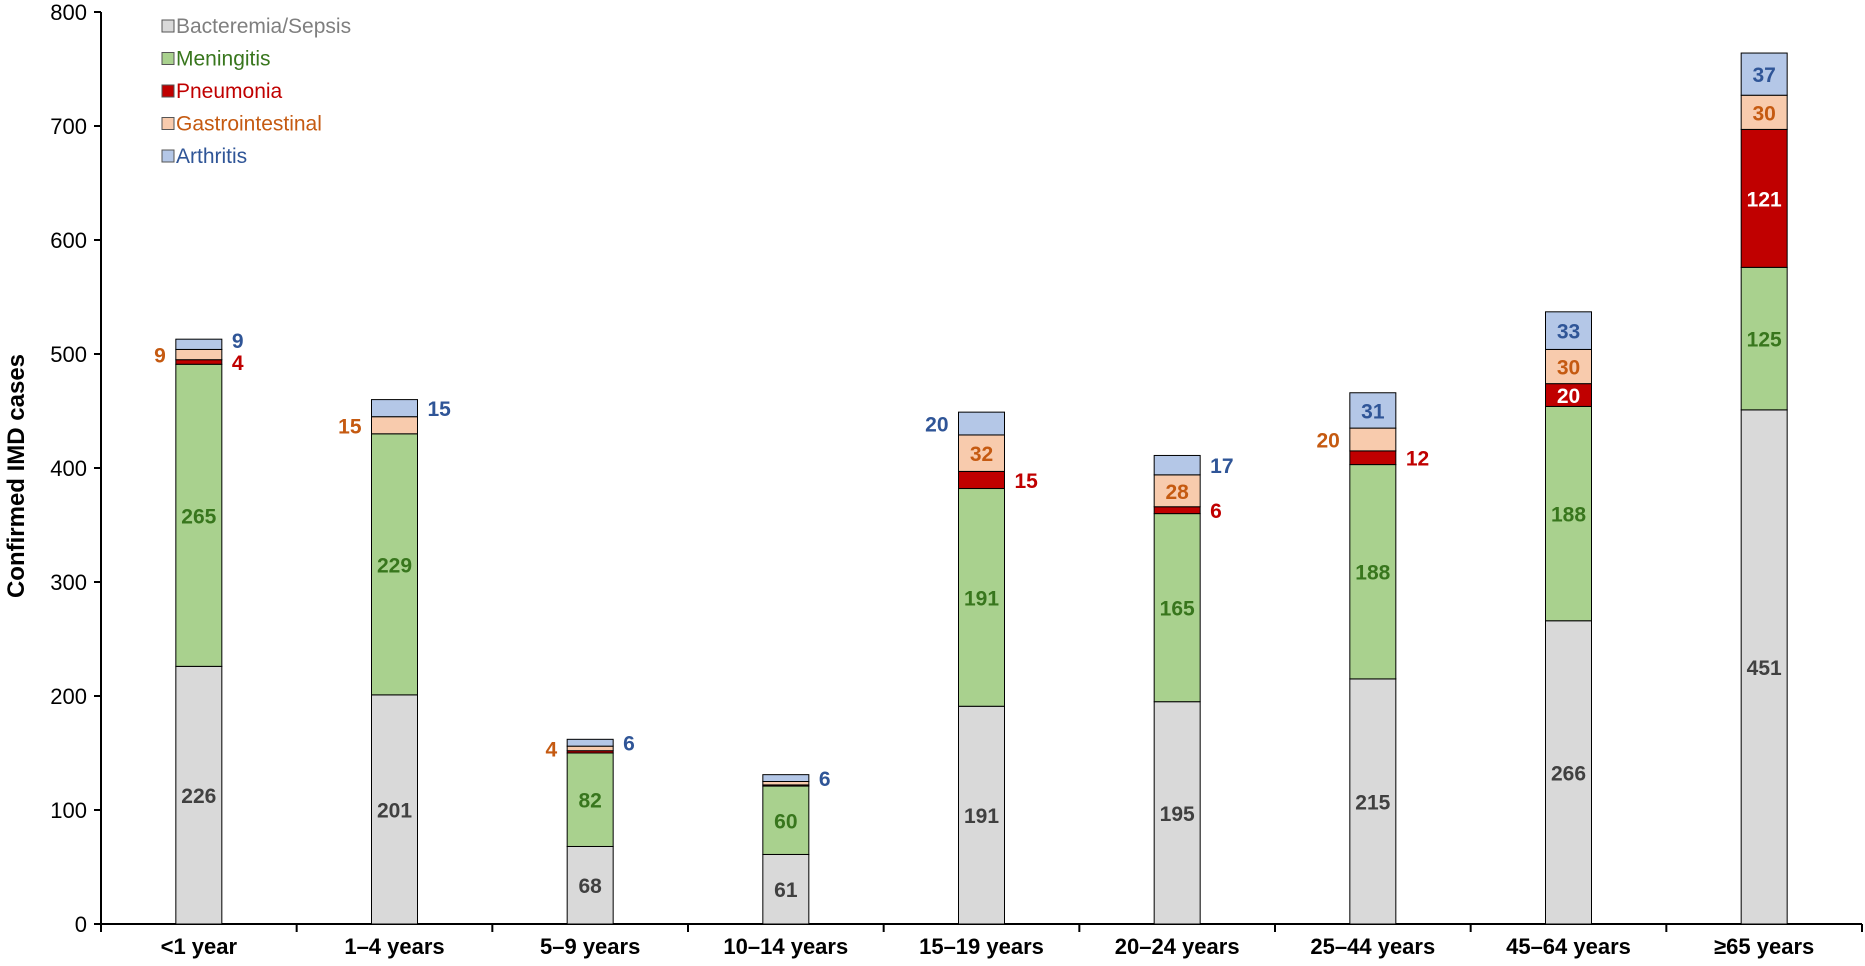 The image size is (1865, 966). I want to click on bar-15-19-years-bacteremia-sepsis, so click(981, 815).